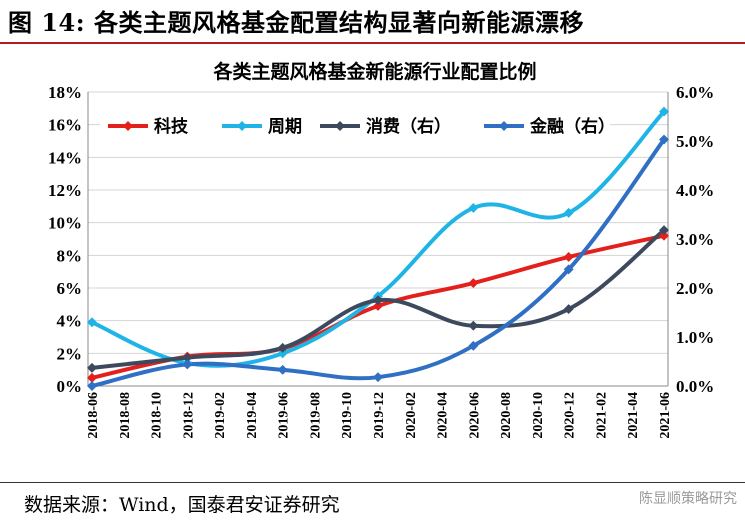 Image resolution: width=745 pixels, height=530 pixels. Describe the element at coordinates (252, 415) in the screenshot. I see `x-axis-tick-label: 2019-04` at that location.